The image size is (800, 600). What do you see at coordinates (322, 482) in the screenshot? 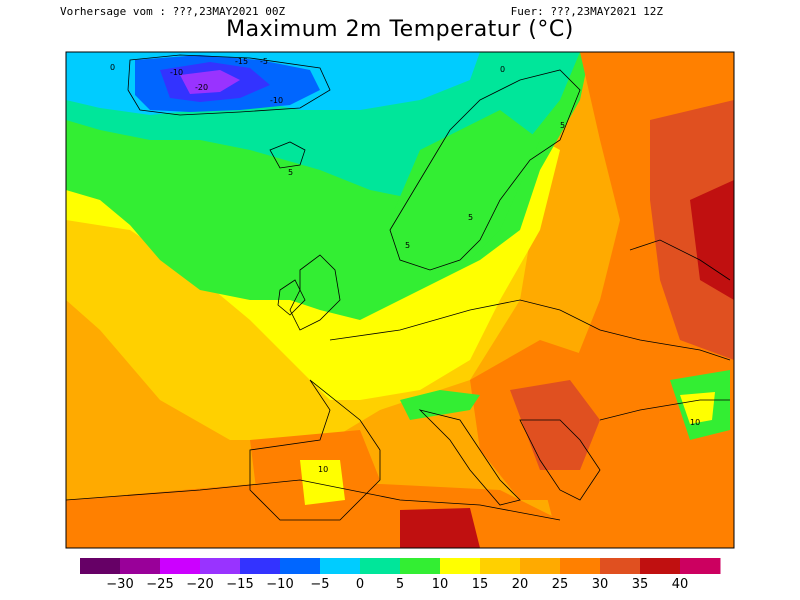
I see `band-10-15-iberia` at bounding box center [322, 482].